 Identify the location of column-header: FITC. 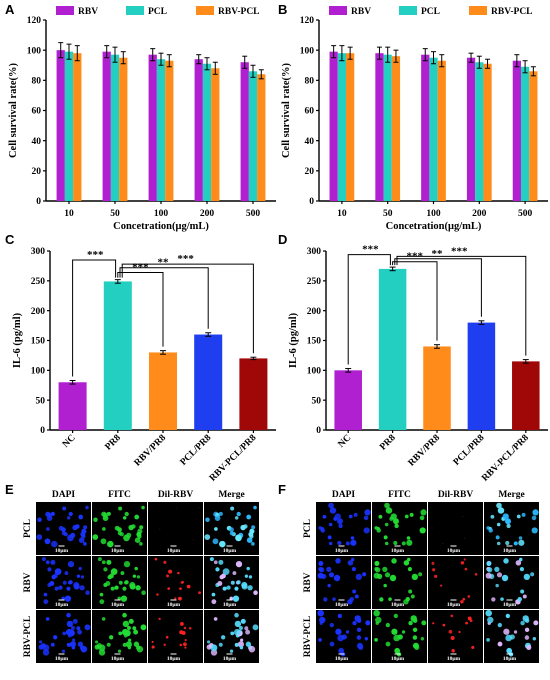
(399, 495).